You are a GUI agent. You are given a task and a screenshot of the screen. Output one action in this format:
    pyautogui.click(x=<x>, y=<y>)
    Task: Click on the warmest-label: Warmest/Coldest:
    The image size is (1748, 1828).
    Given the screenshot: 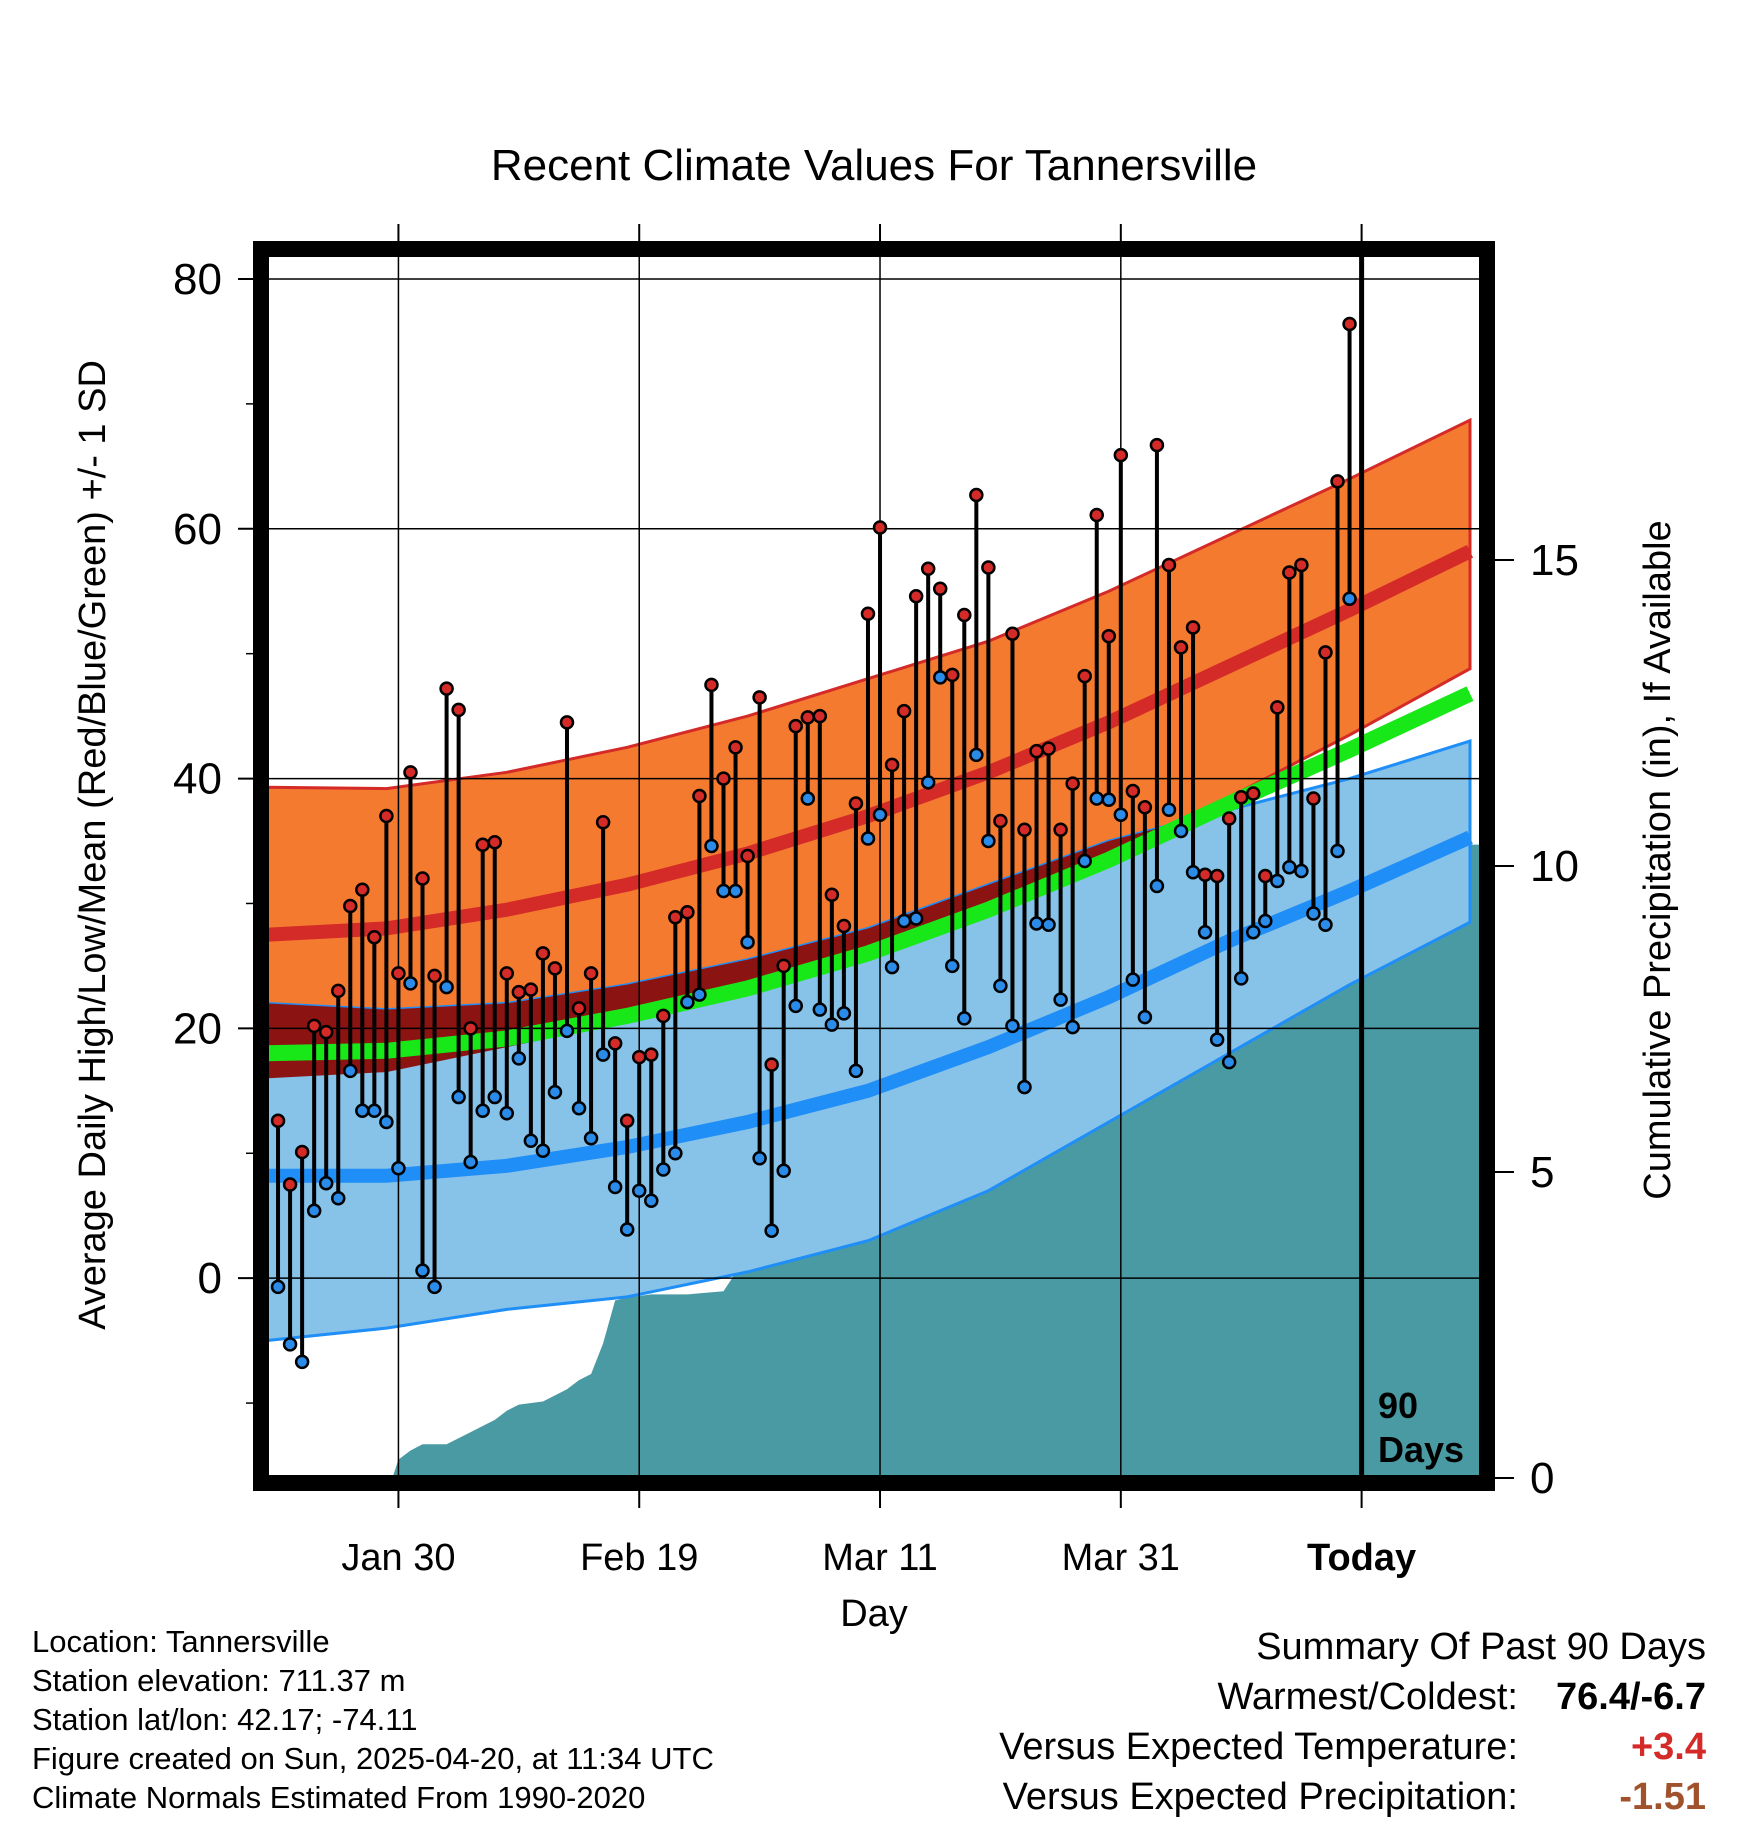 What is the action you would take?
    pyautogui.click(x=1367, y=1697)
    